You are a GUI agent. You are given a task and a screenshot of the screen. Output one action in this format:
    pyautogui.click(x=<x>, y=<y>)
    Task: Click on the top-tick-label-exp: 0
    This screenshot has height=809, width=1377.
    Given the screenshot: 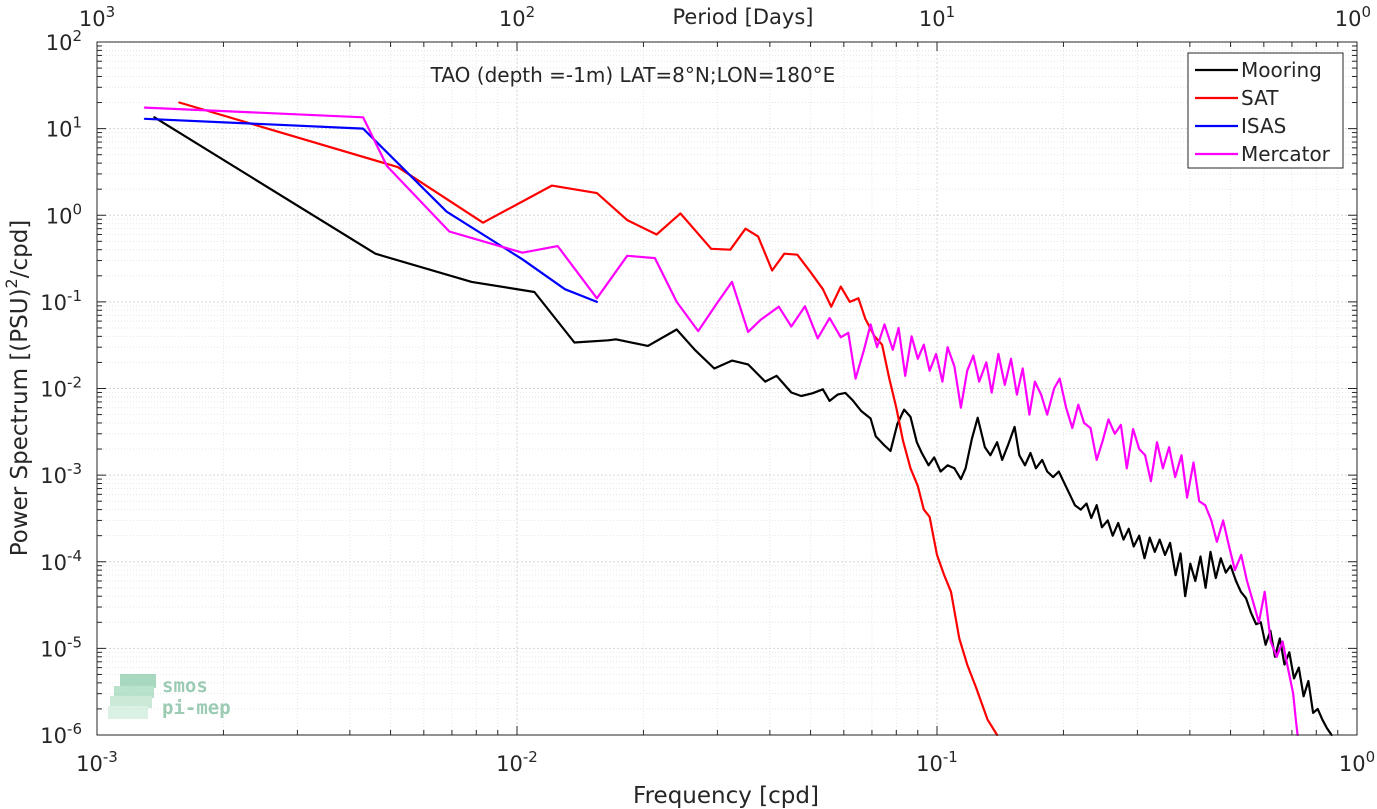 What is the action you would take?
    pyautogui.click(x=1366, y=12)
    